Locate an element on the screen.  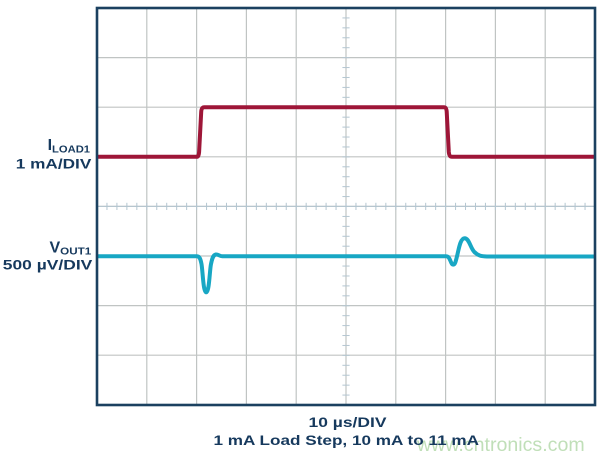
svg-text: 1 mA Load Step, 10 mA to 11 mA is located at coordinates (347, 440).